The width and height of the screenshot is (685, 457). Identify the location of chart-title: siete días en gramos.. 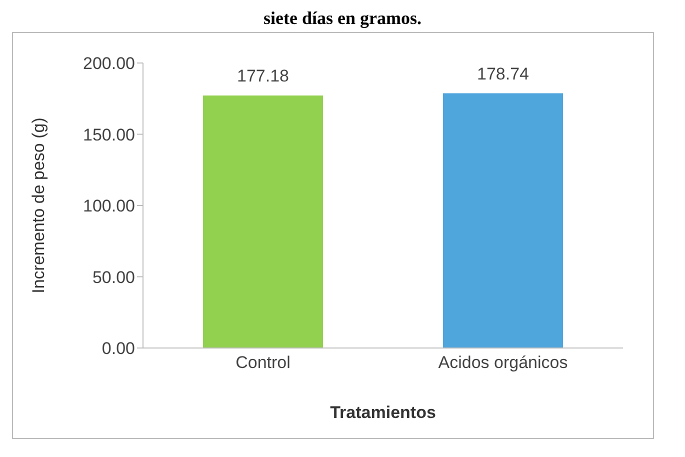
(342, 19).